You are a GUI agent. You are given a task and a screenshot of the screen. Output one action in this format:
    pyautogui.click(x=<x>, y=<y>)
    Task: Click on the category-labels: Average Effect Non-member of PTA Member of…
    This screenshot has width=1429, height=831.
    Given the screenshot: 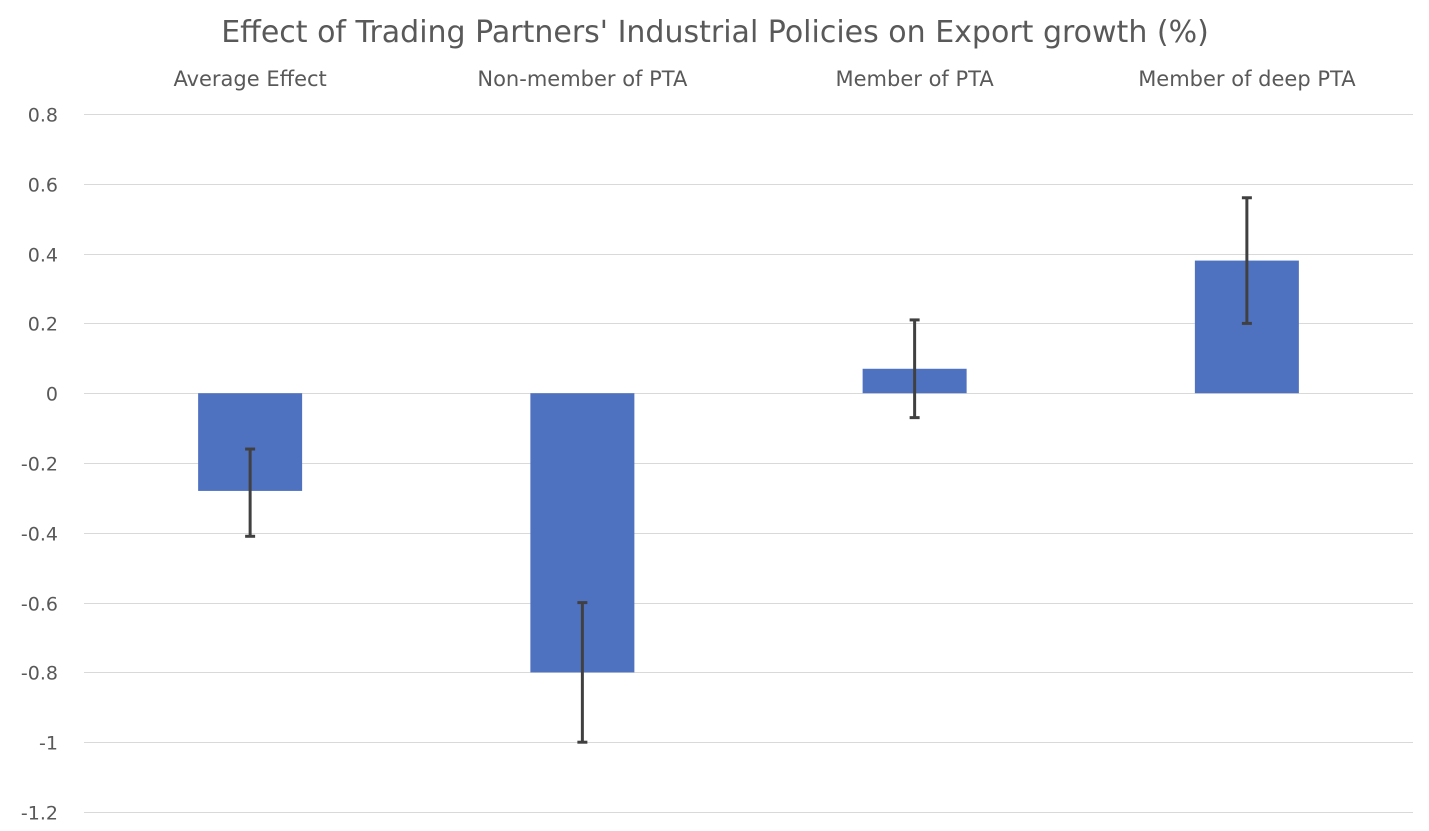 What is the action you would take?
    pyautogui.click(x=764, y=79)
    